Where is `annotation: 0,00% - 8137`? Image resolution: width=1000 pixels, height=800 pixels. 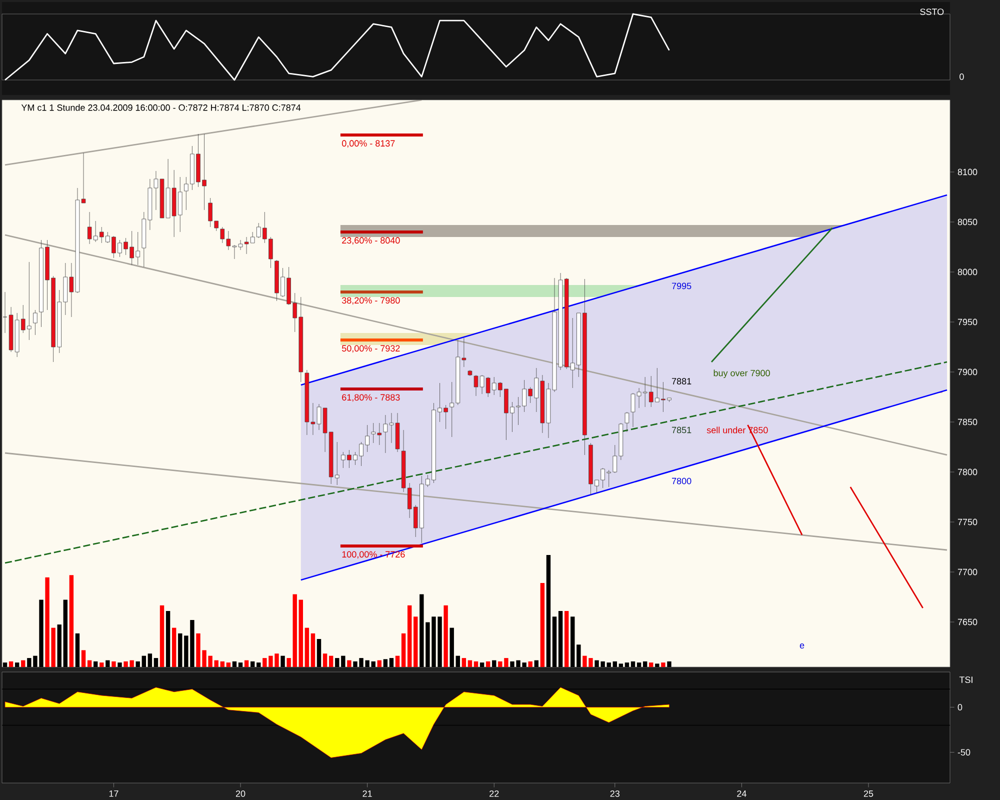 annotation: 0,00% - 8137 is located at coordinates (368, 144).